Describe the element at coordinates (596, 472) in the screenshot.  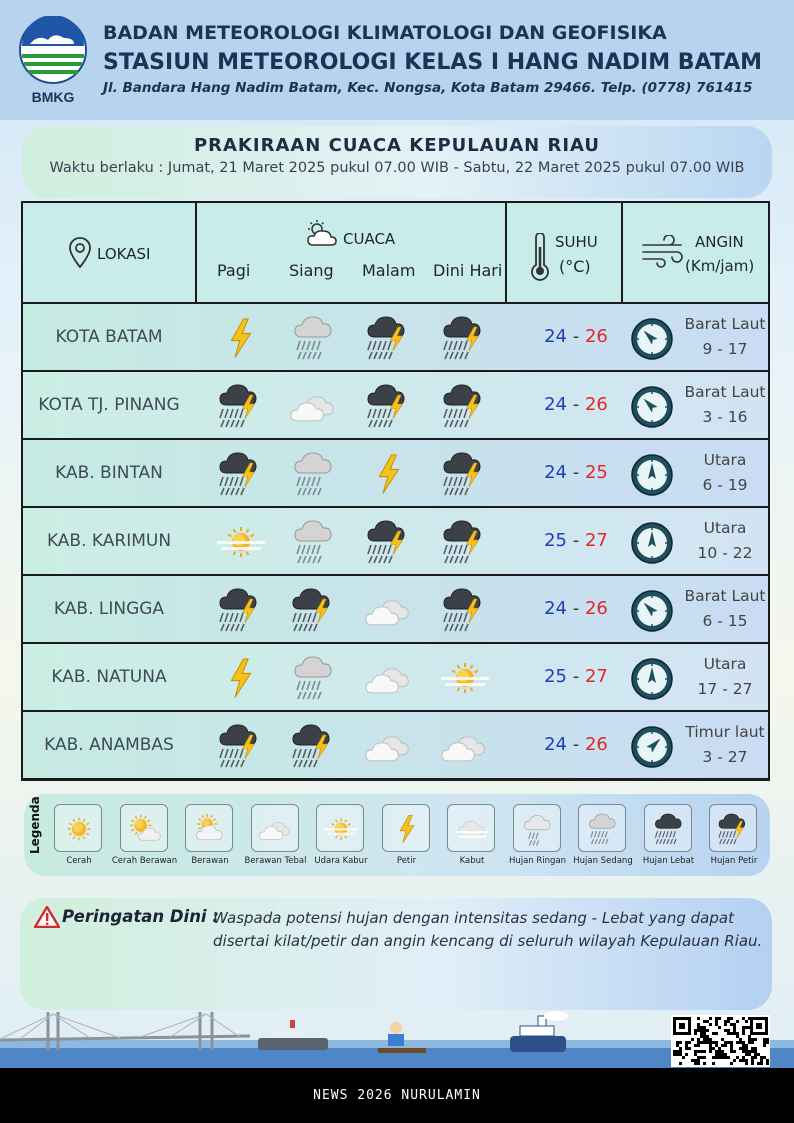
I see `temp-max: 25` at that location.